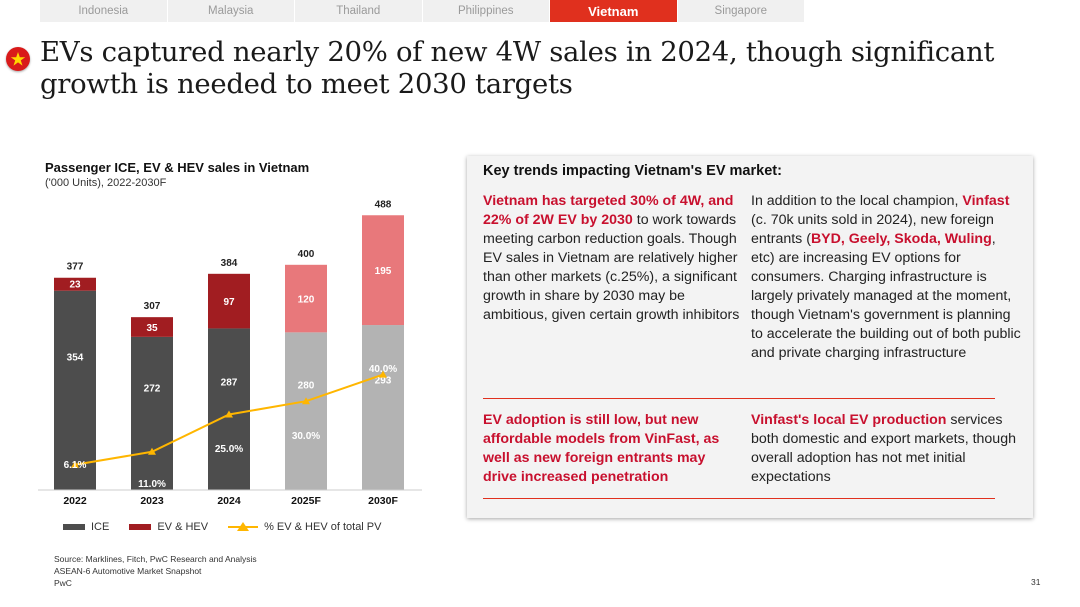  What do you see at coordinates (306, 411) in the screenshot?
I see `bar-ice-2025F` at bounding box center [306, 411].